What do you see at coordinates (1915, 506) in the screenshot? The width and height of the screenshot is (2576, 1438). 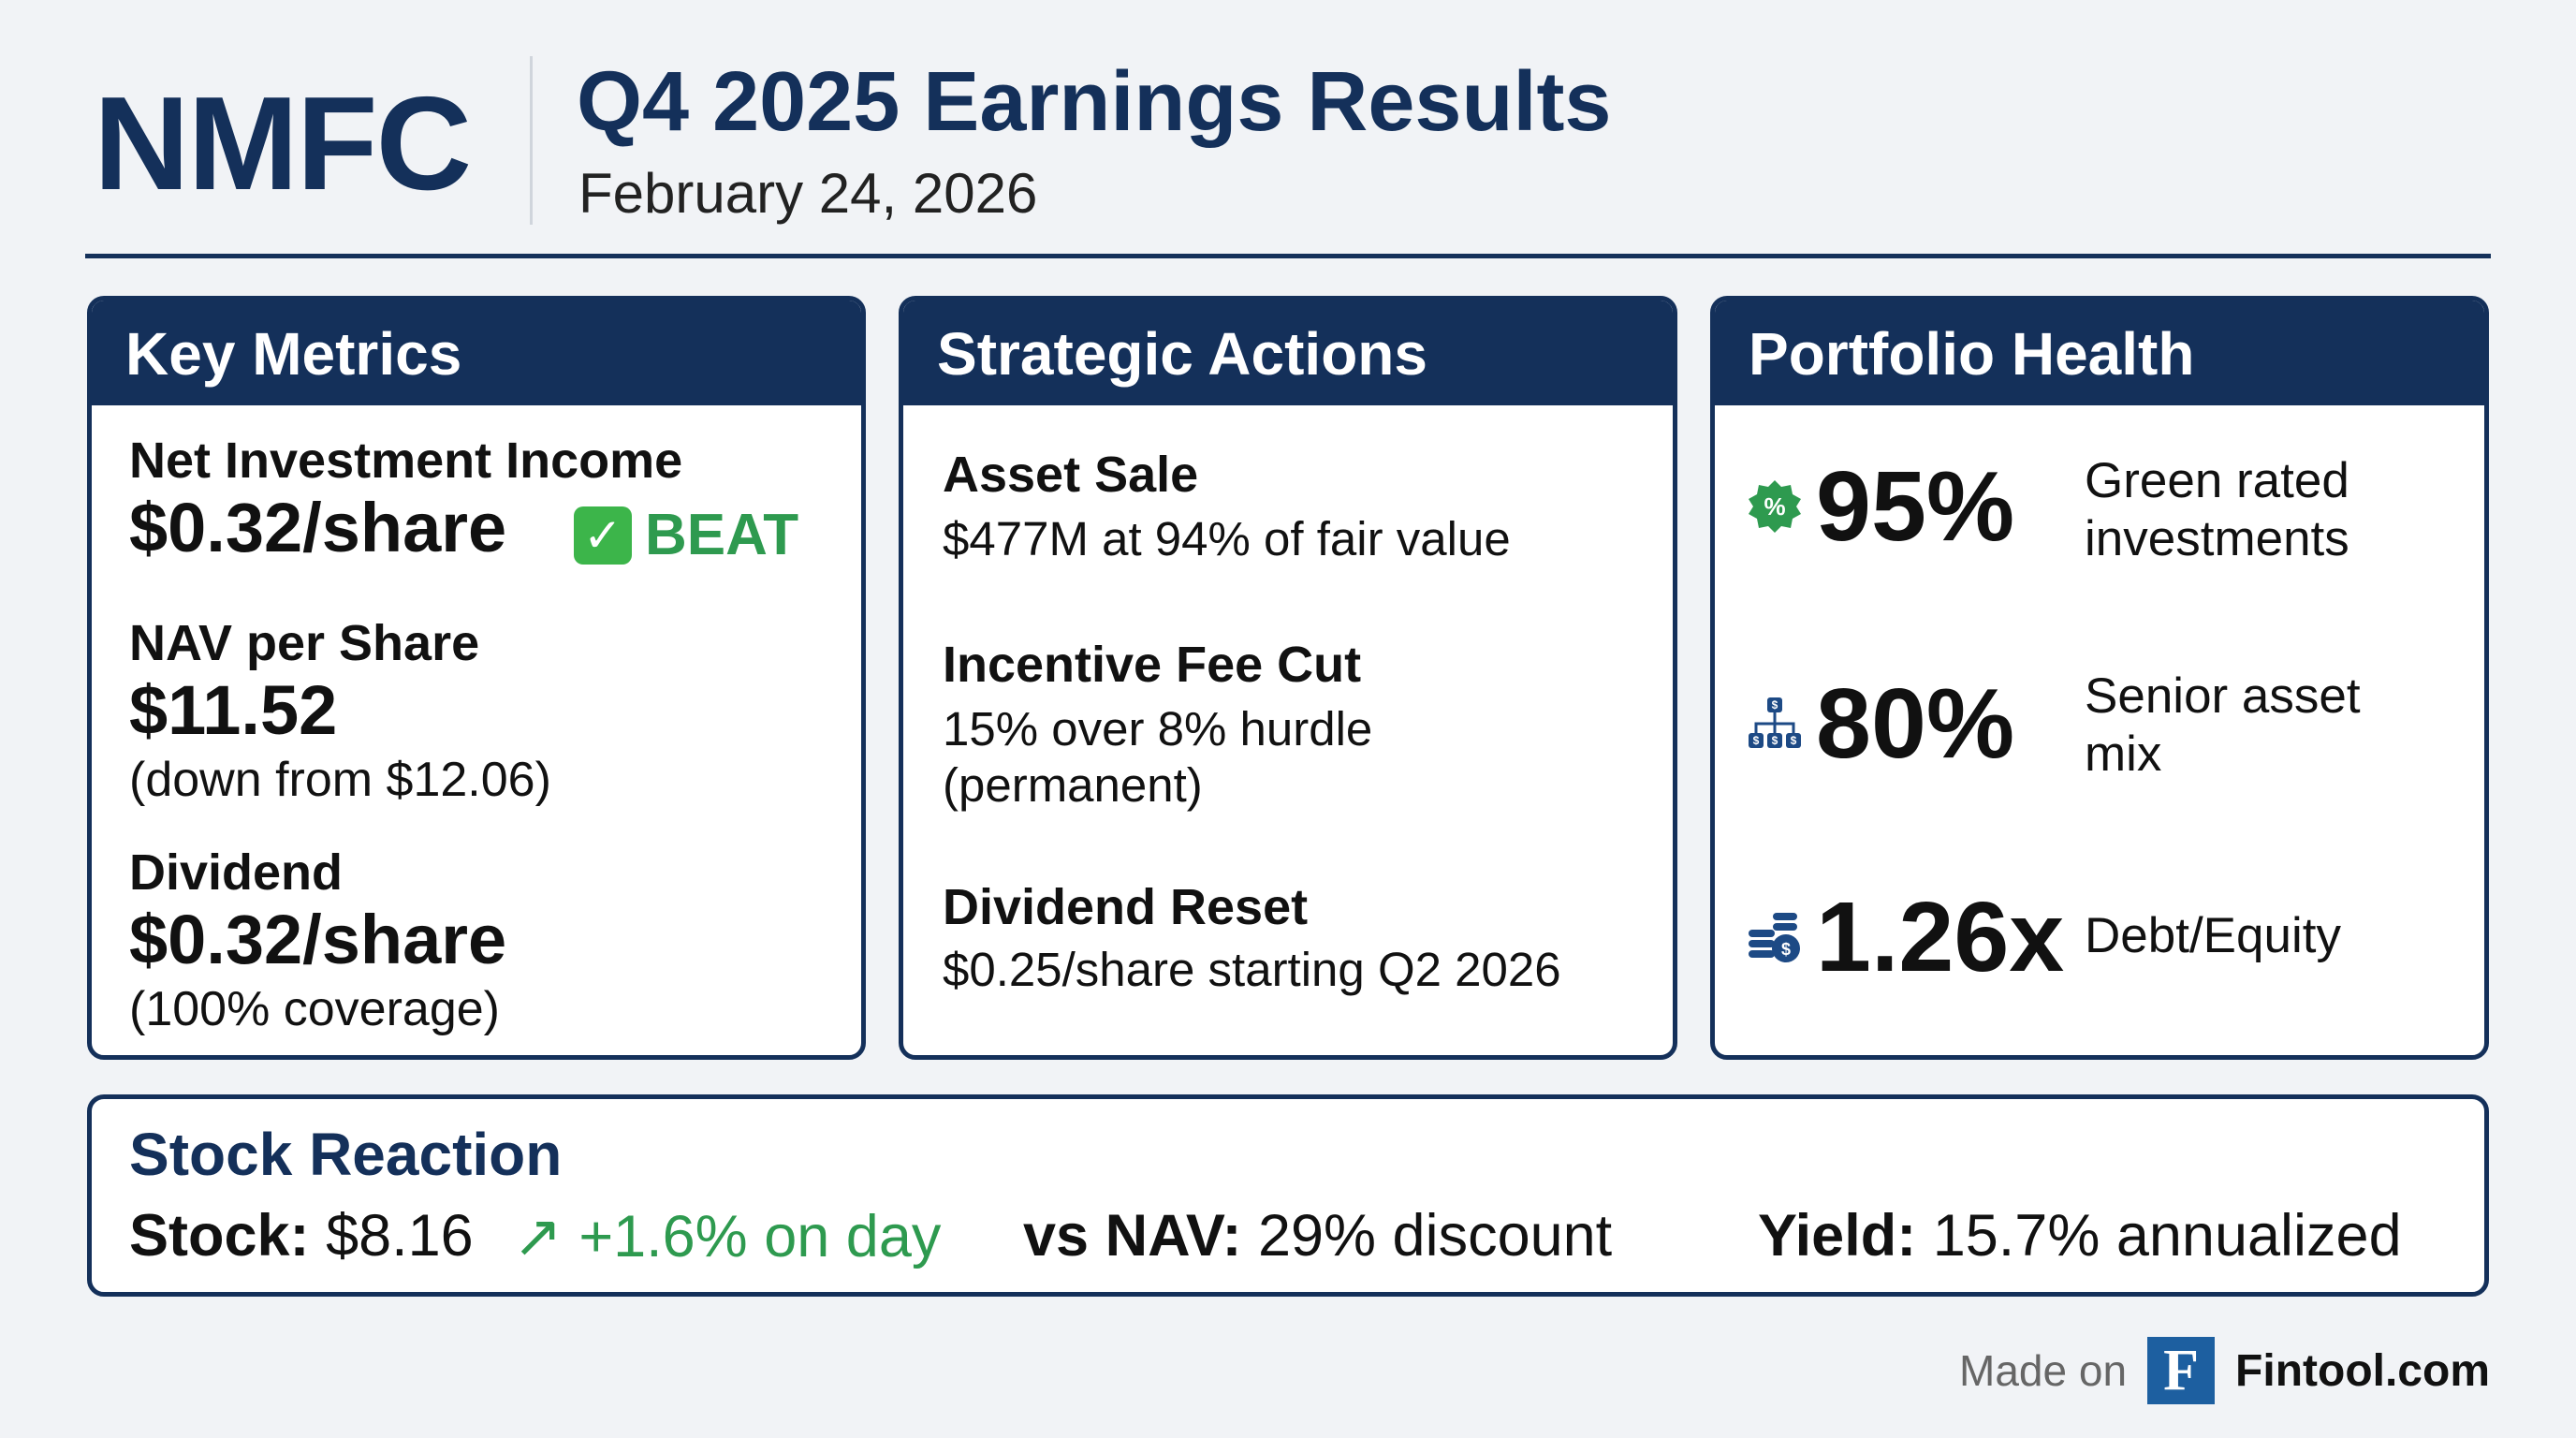 I see `health-value: 95%` at bounding box center [1915, 506].